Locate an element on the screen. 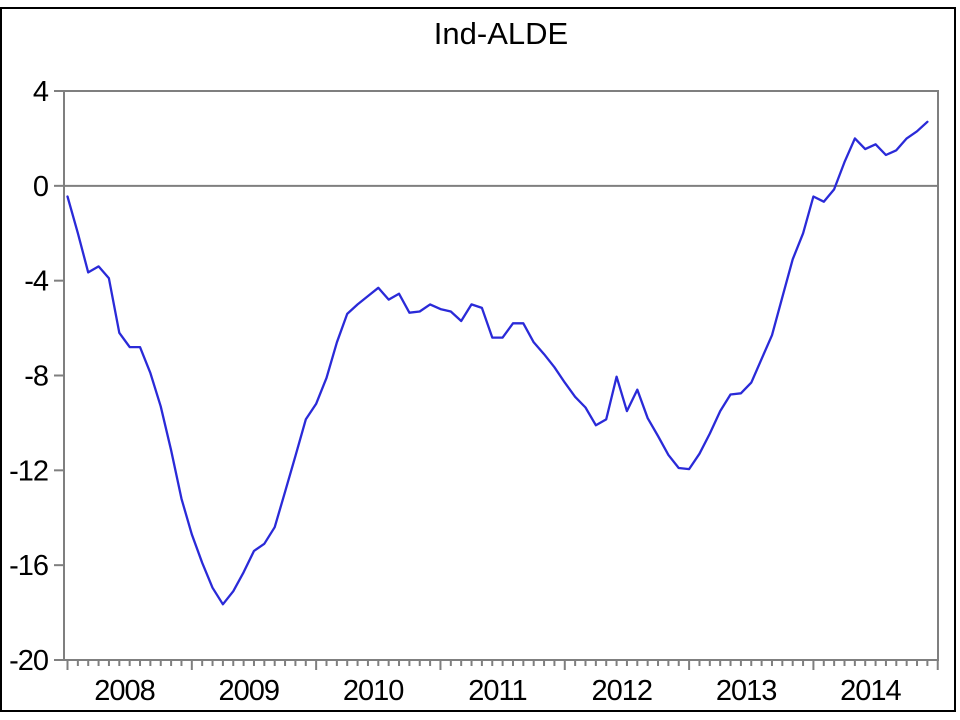  x-axis-label: 2014 is located at coordinates (870, 691).